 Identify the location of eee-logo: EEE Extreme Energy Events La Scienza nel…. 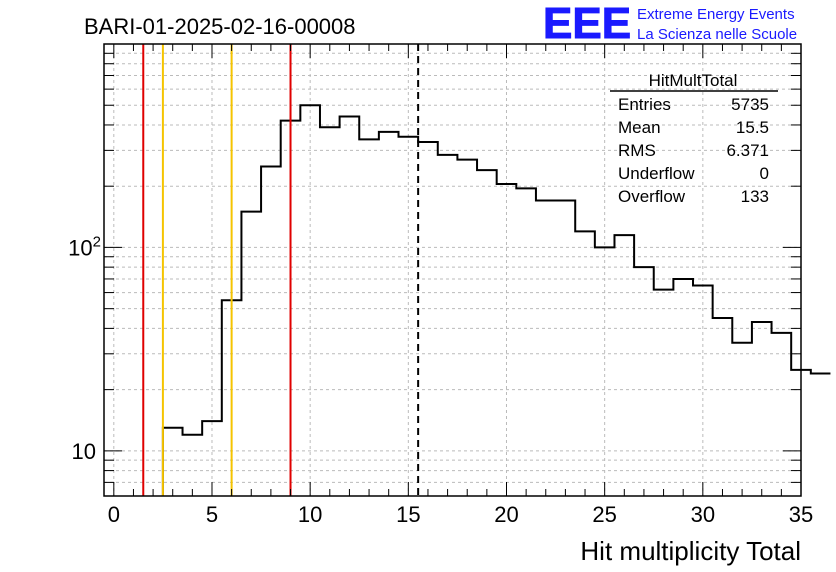
(670, 24).